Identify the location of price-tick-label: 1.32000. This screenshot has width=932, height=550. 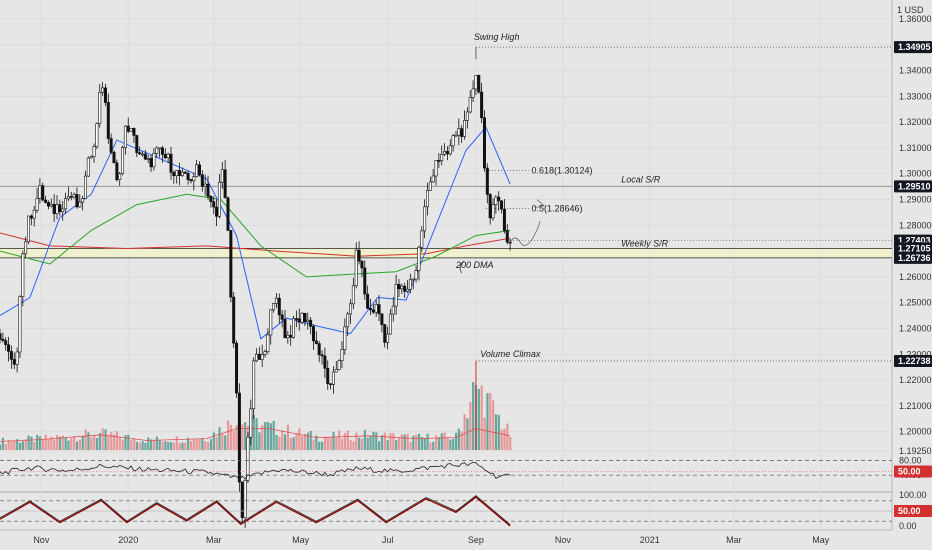
(915, 122).